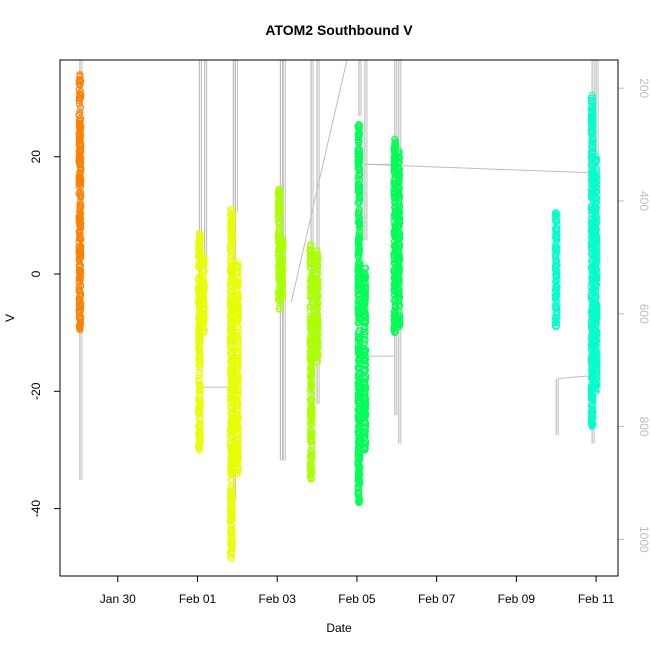 The height and width of the screenshot is (650, 650). I want to click on y-tick-label: 20, so click(36, 157).